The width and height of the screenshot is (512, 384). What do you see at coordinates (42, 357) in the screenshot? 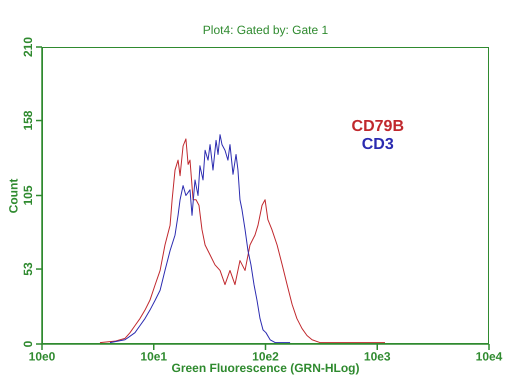
I see `x-tick-label: 10e0` at bounding box center [42, 357].